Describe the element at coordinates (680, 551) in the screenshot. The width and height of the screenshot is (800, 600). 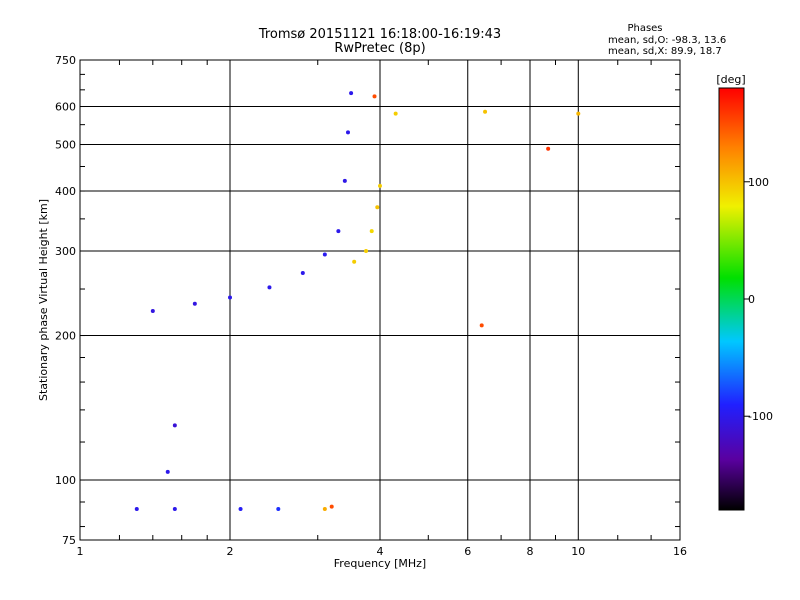
I see `x-tick-label: 16` at that location.